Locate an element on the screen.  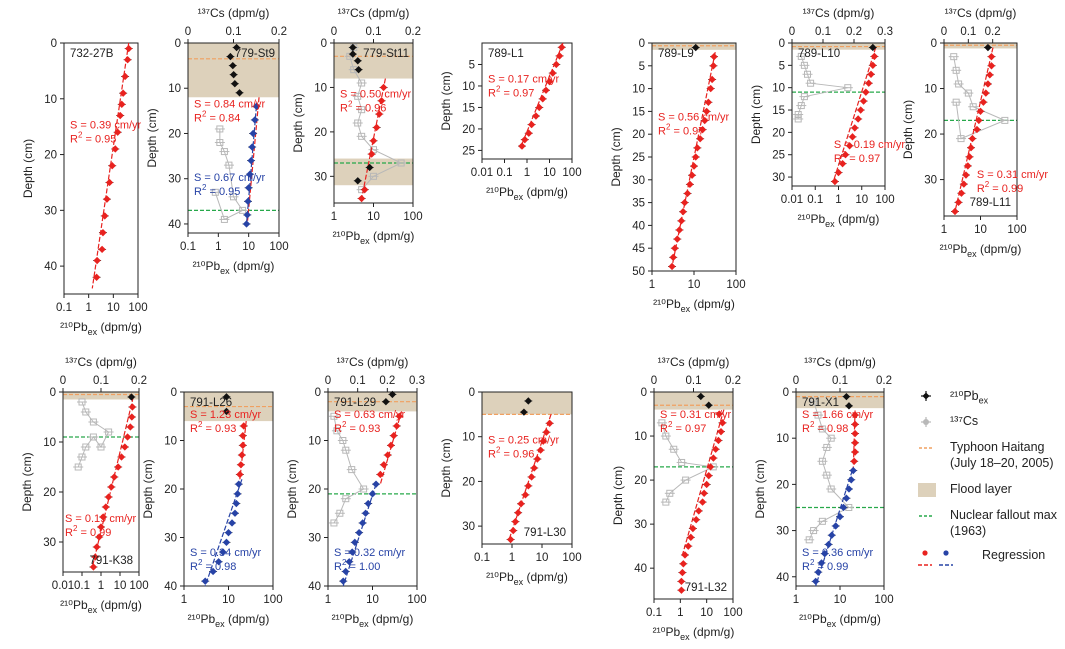
core-label: 791-L30 is located at coordinates (545, 533).